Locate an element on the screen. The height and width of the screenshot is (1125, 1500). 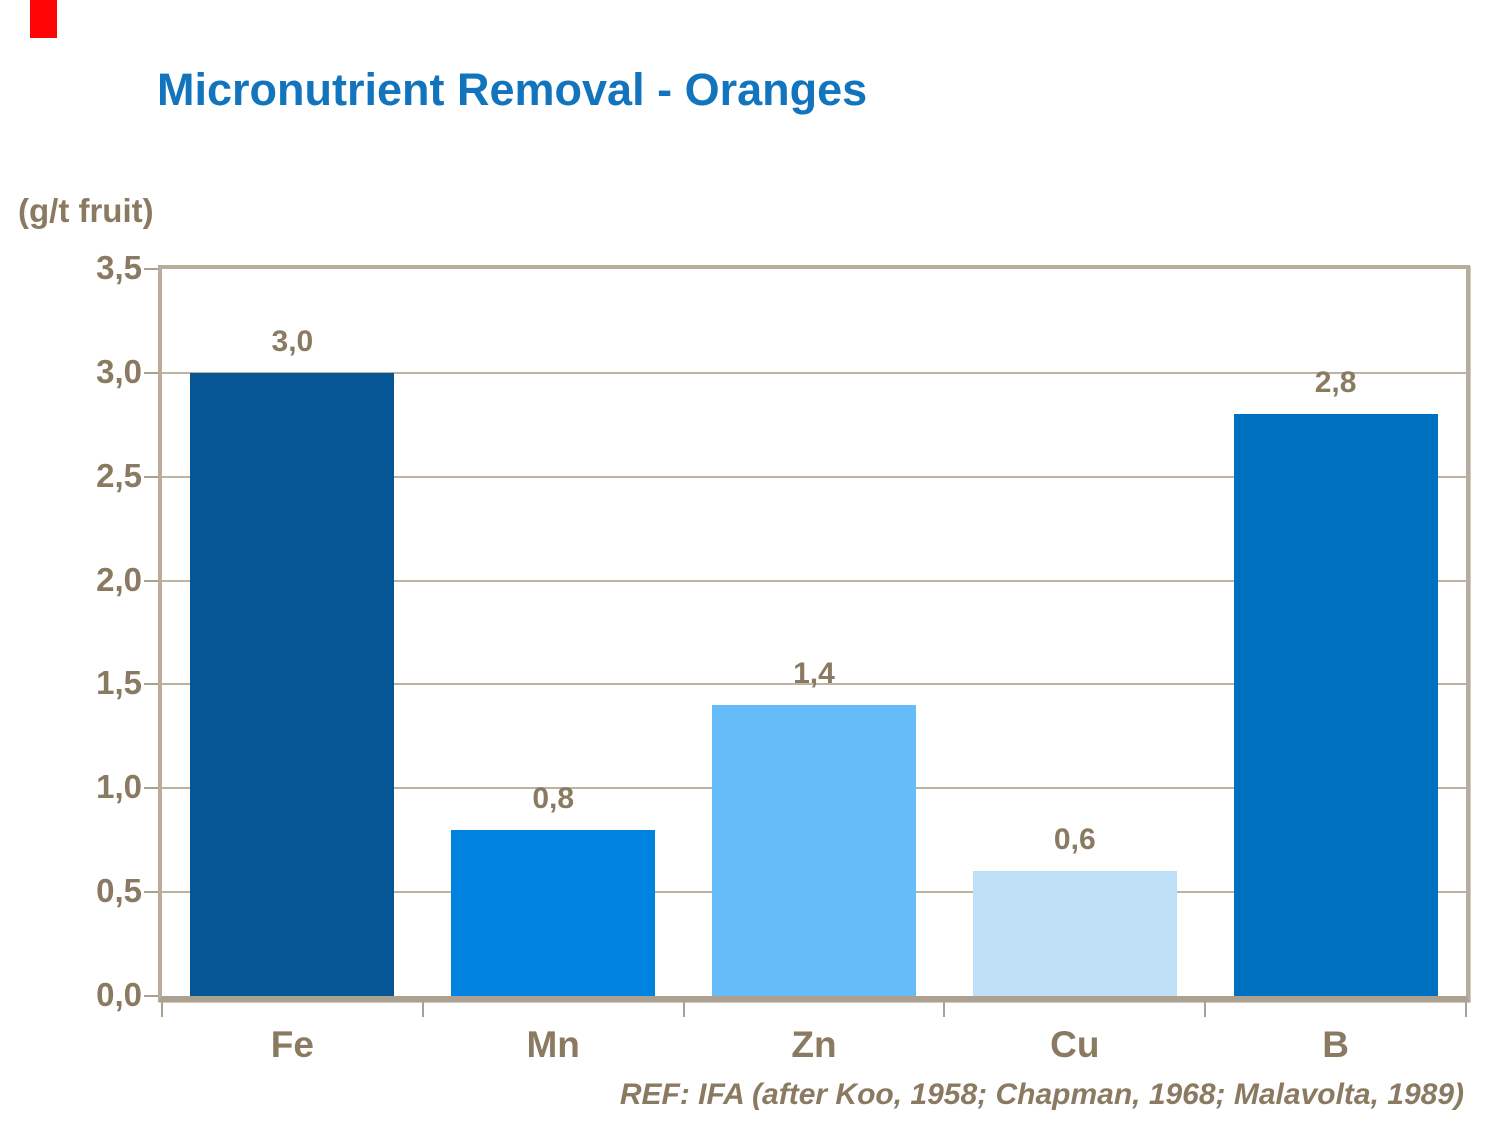
bar-value-label: 0,8 is located at coordinates (553, 798).